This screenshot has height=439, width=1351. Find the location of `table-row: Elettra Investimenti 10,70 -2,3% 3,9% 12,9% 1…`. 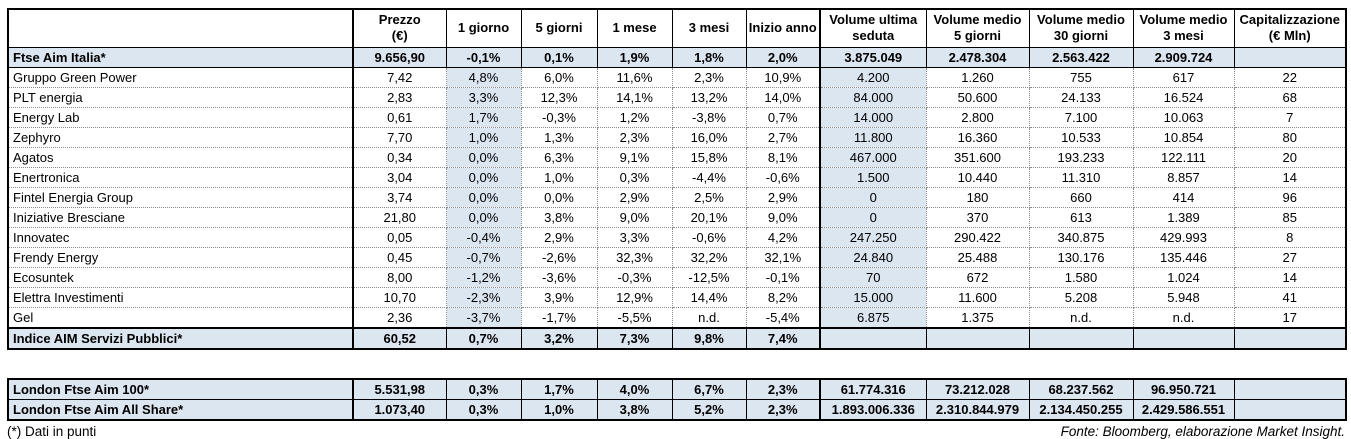

table-row: Elettra Investimenti 10,70 -2,3% 3,9% 12,9% 1… is located at coordinates (677, 297).